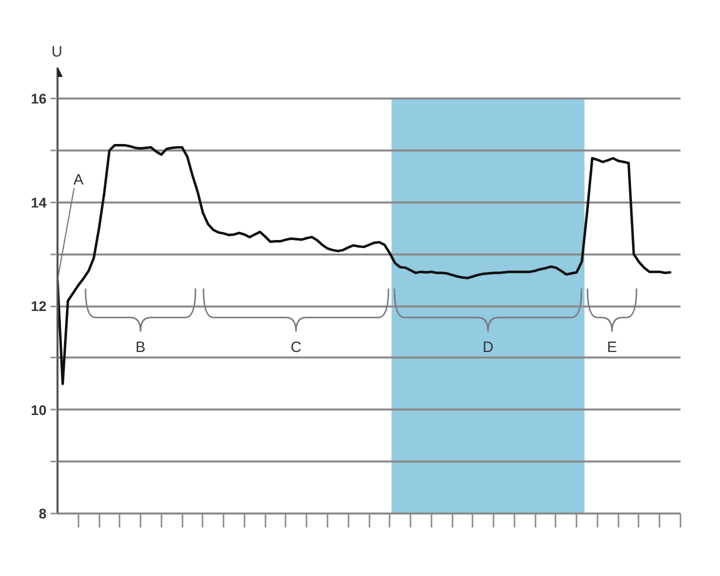 The height and width of the screenshot is (576, 720). Describe the element at coordinates (296, 347) in the screenshot. I see `annotation: C` at that location.